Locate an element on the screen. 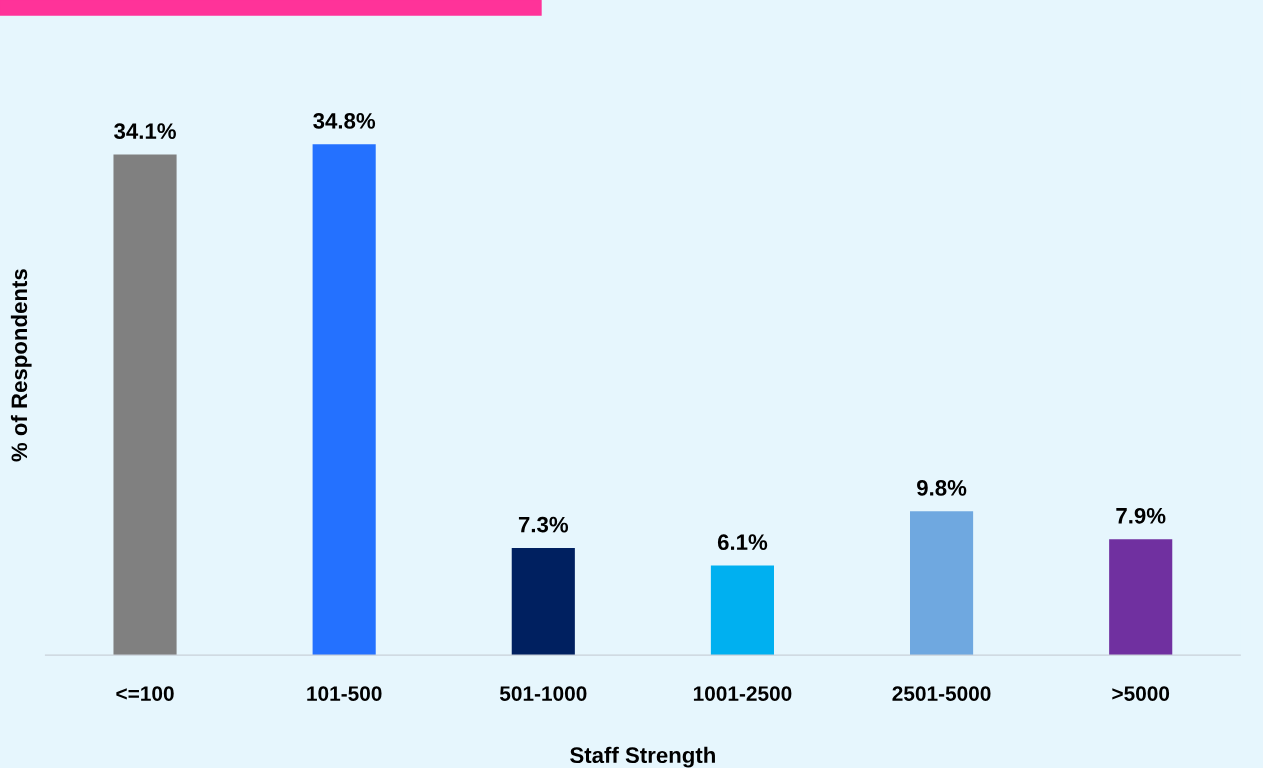 This screenshot has height=768, width=1263. data-label: 7.3% is located at coordinates (543, 524).